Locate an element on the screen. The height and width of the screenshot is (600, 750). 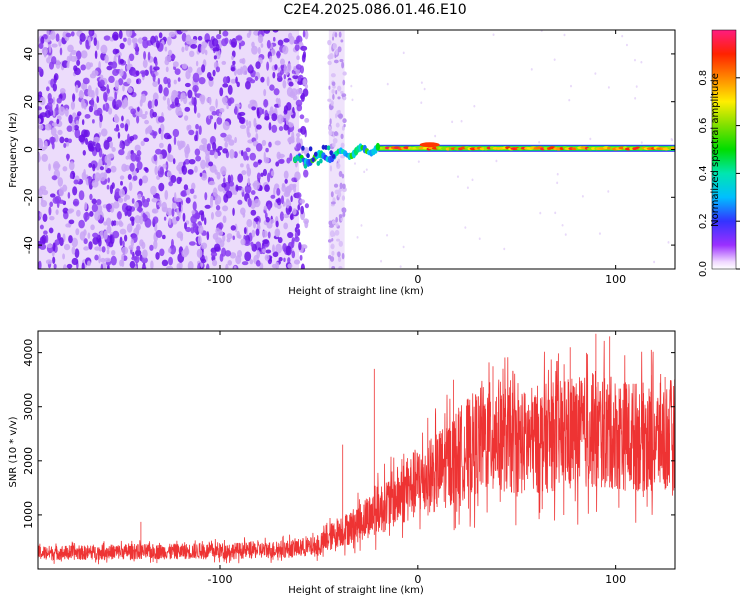
y-tick-label: 4000 is located at coordinates (28, 353).